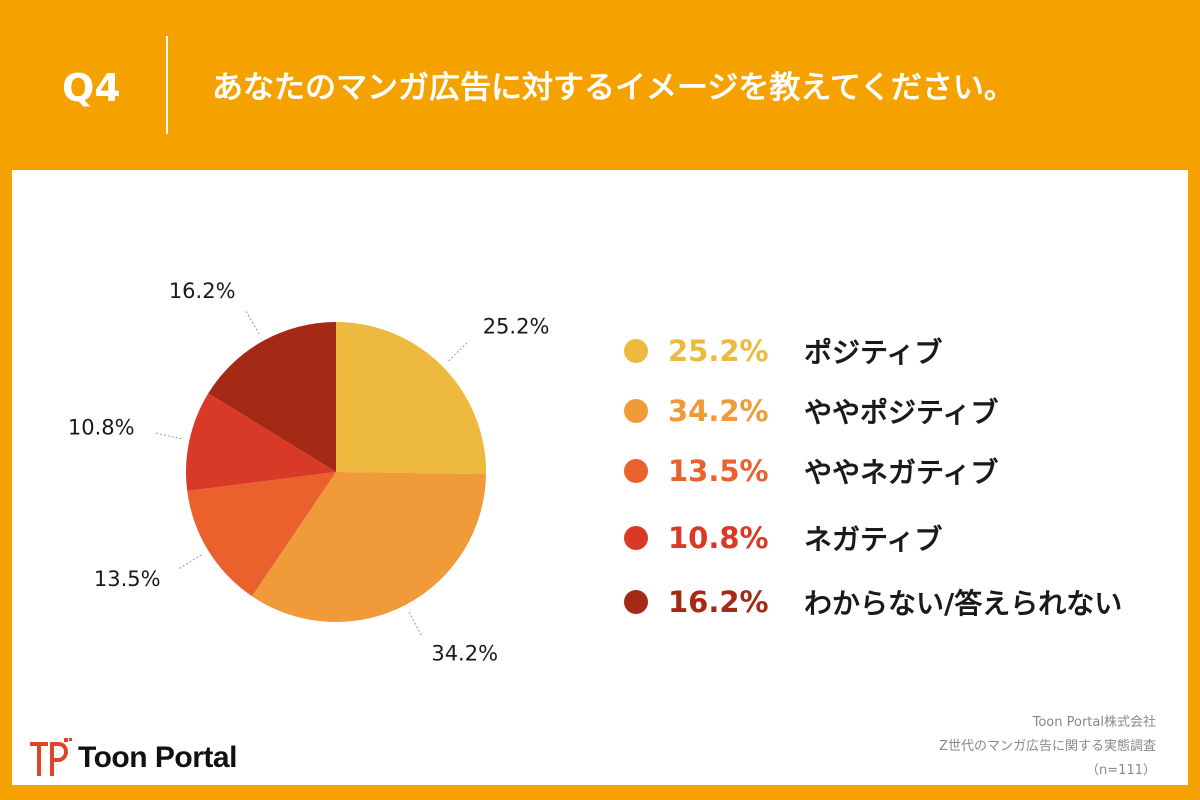  I want to click on legend-dot-dont-know, so click(636, 602).